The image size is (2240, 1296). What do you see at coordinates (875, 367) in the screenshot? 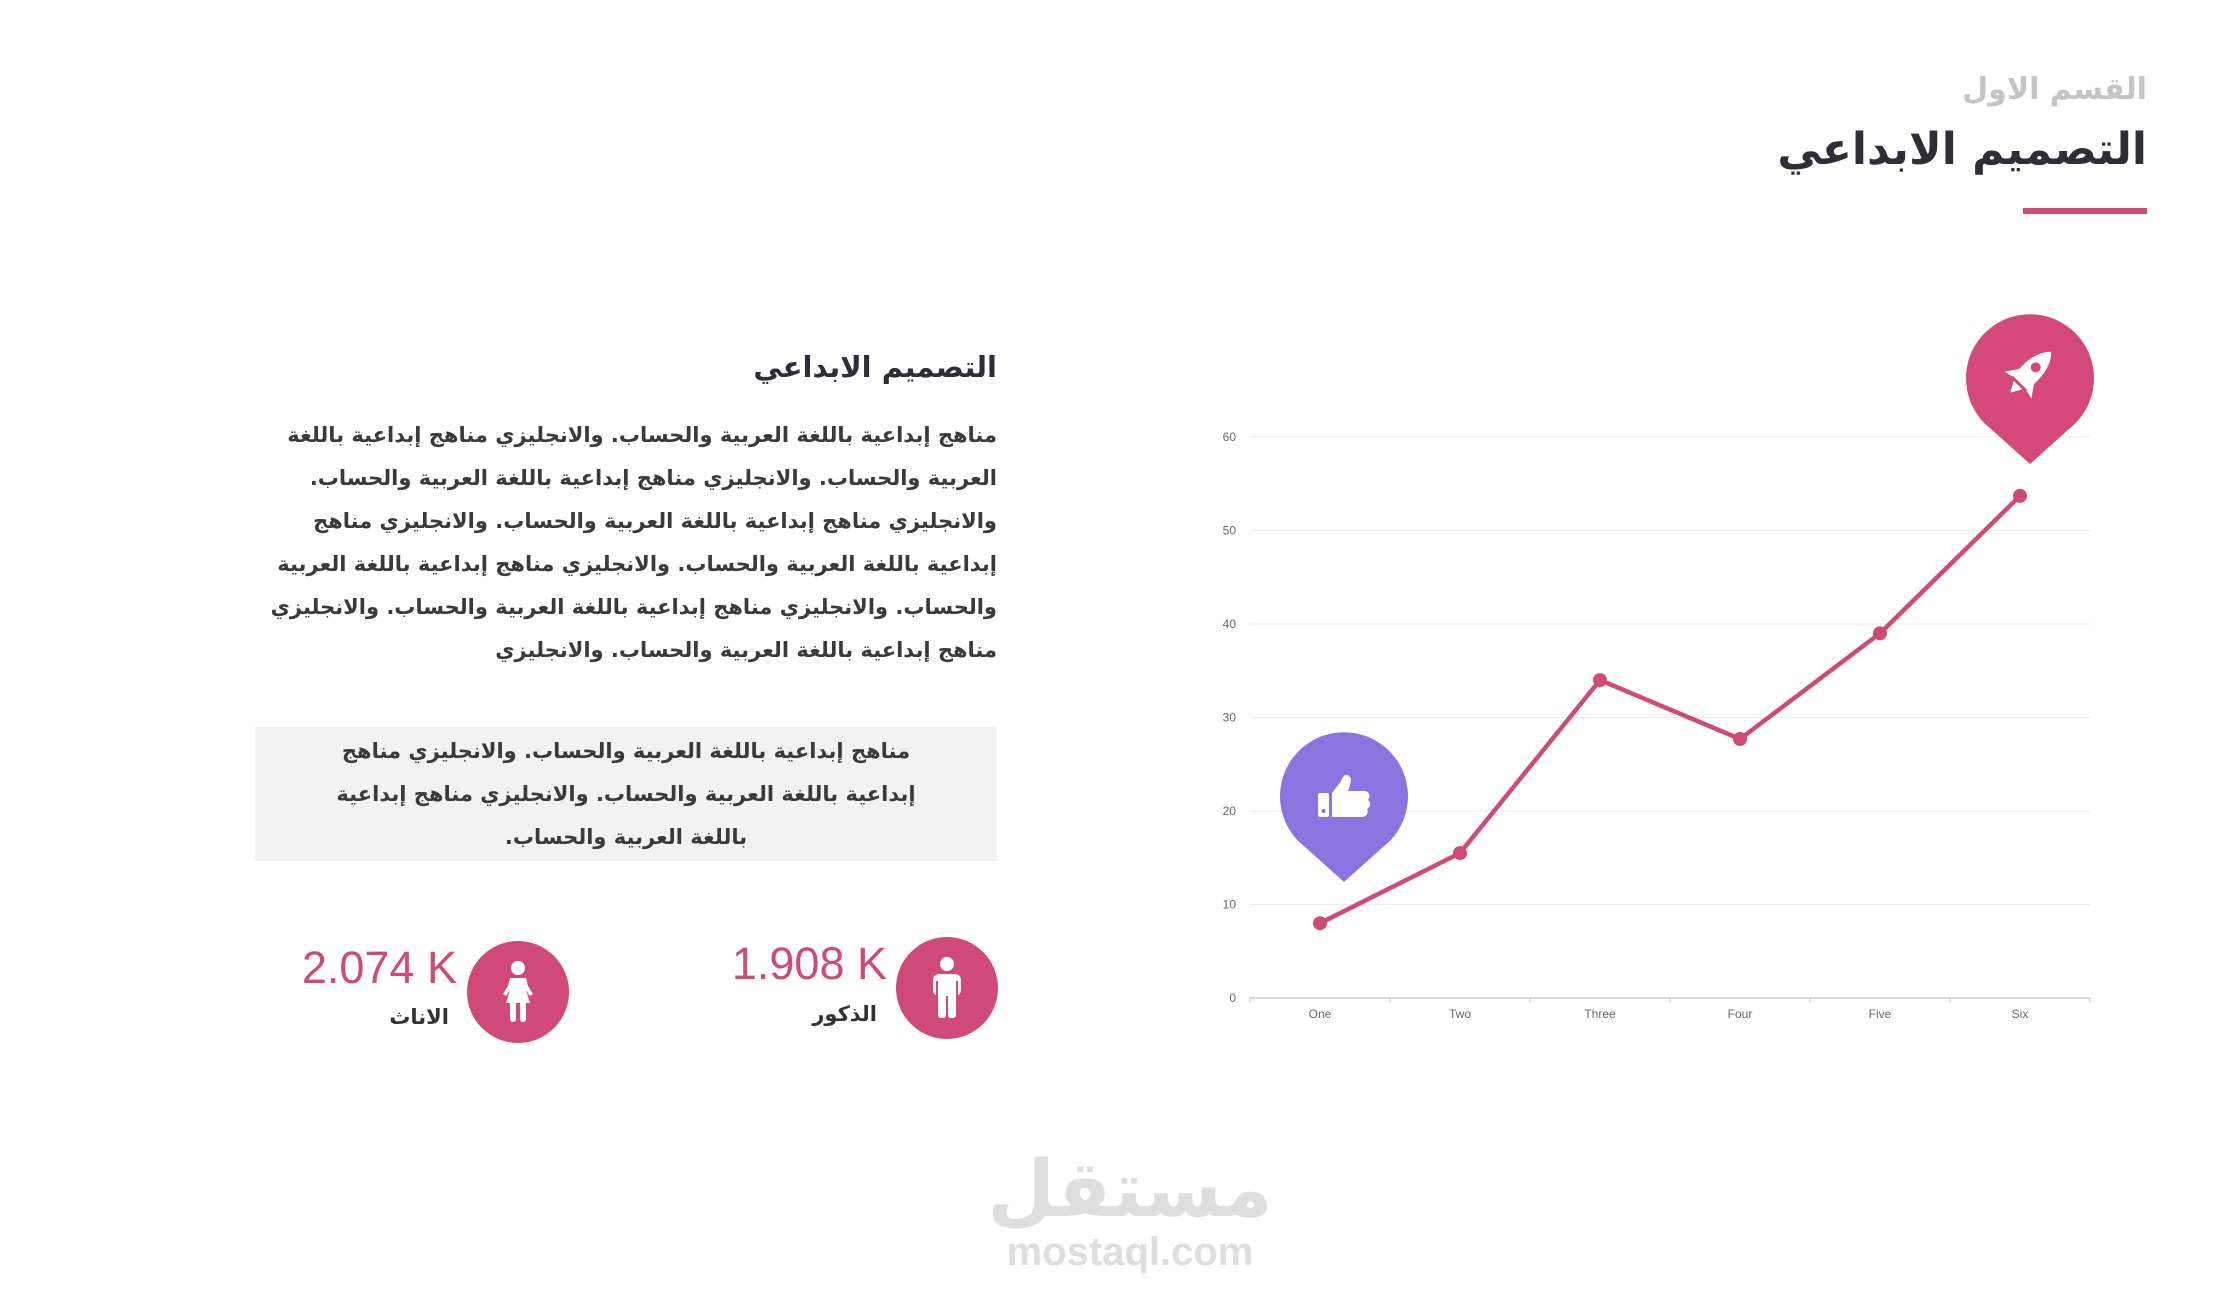
I see `content-heading: التصميم الابداعي` at bounding box center [875, 367].